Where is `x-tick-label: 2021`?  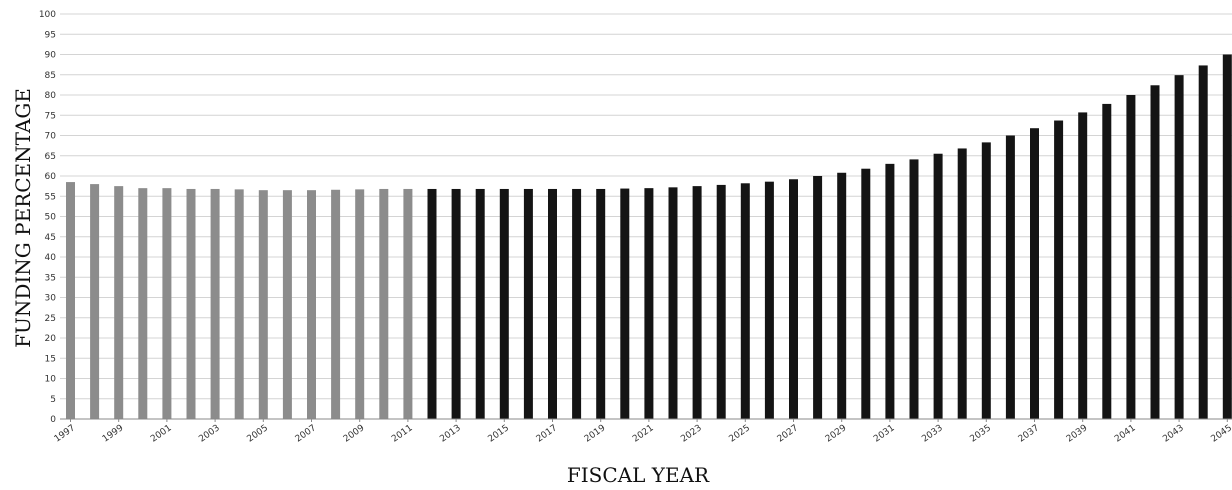
x-tick-label: 2021 is located at coordinates (643, 433).